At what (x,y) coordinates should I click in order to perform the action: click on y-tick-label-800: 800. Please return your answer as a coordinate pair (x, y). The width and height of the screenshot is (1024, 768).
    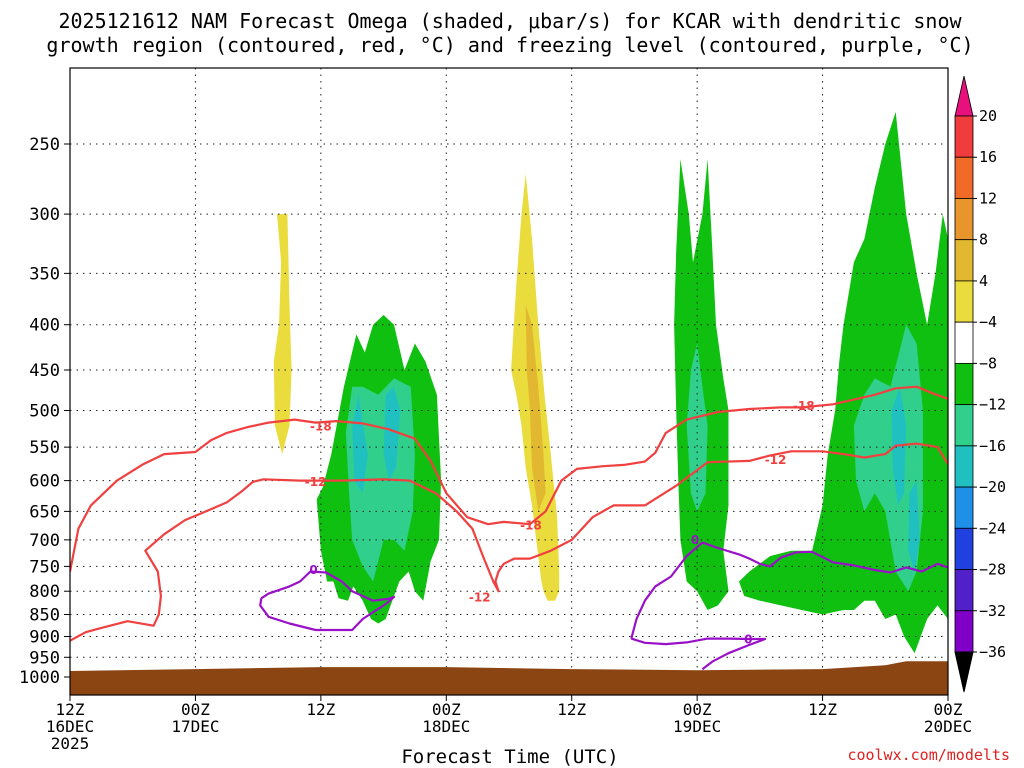
    Looking at the image, I should click on (44, 592).